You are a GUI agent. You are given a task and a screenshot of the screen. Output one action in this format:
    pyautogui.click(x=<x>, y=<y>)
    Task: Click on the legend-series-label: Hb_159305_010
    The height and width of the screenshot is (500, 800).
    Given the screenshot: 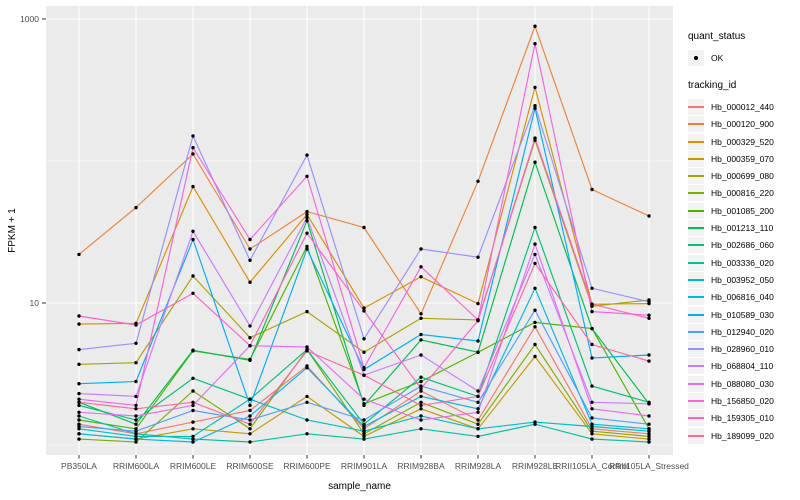 What is the action you would take?
    pyautogui.click(x=742, y=418)
    